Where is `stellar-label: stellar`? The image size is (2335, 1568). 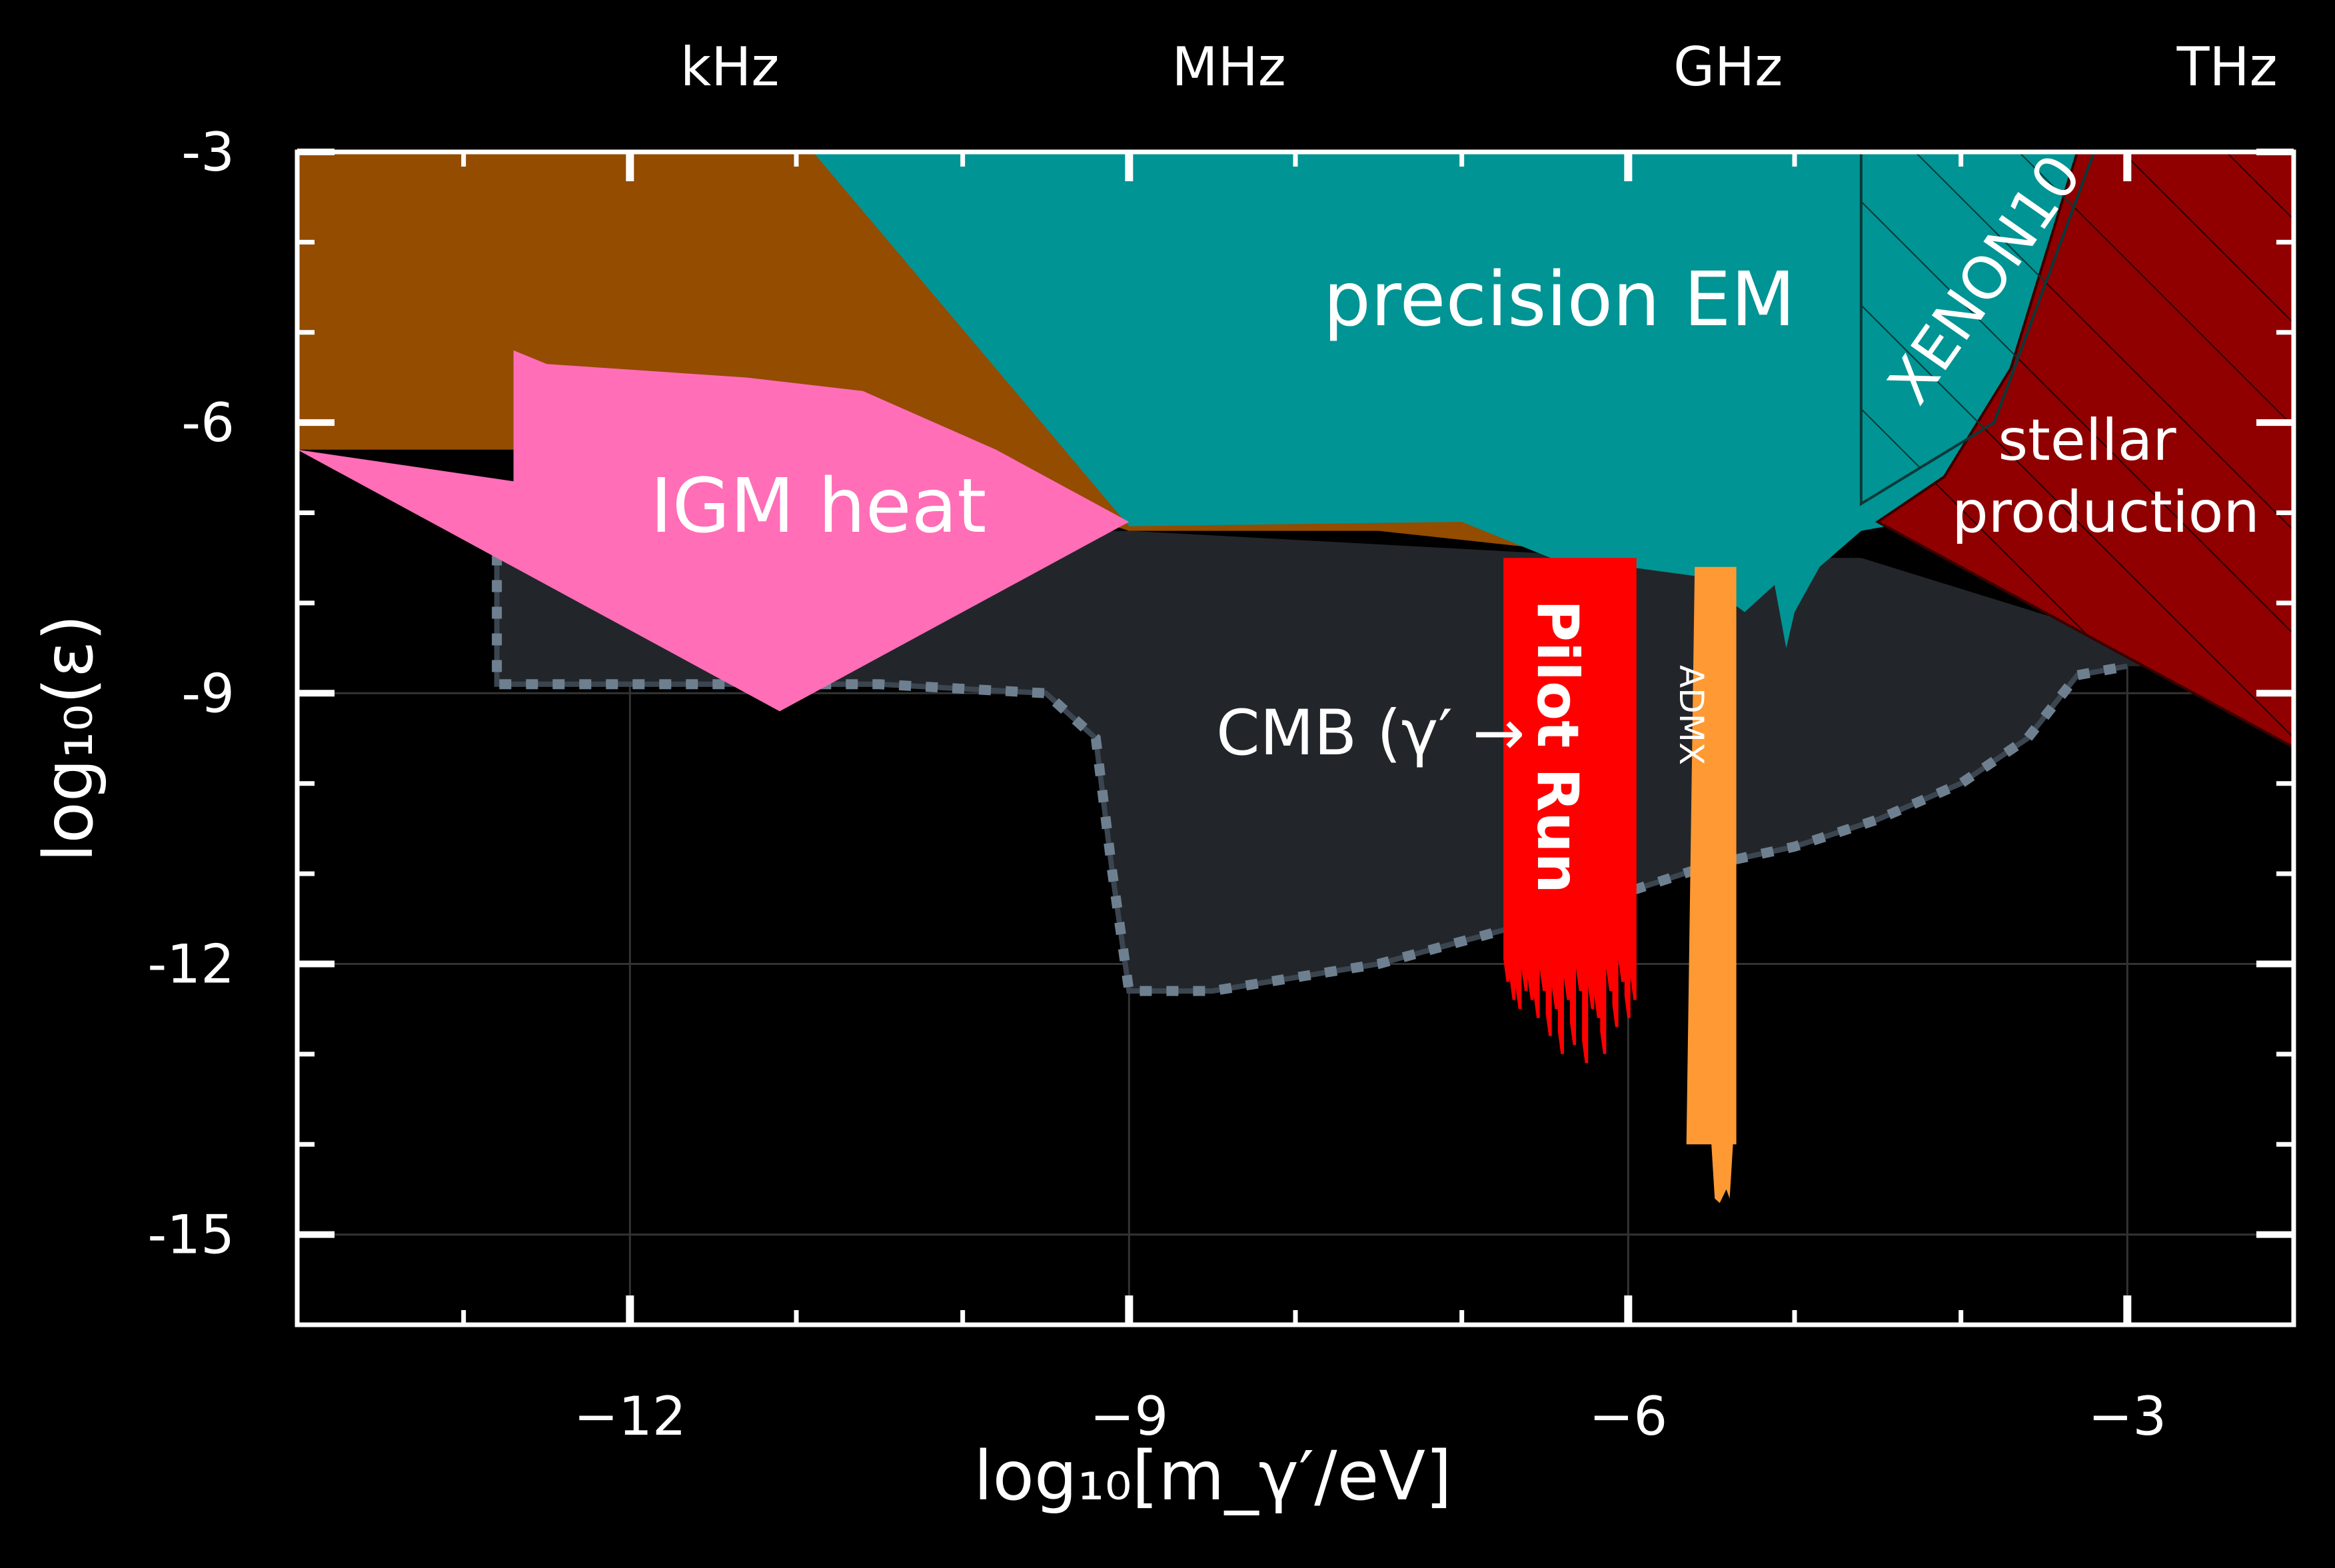
stellar-label: stellar is located at coordinates (2087, 441).